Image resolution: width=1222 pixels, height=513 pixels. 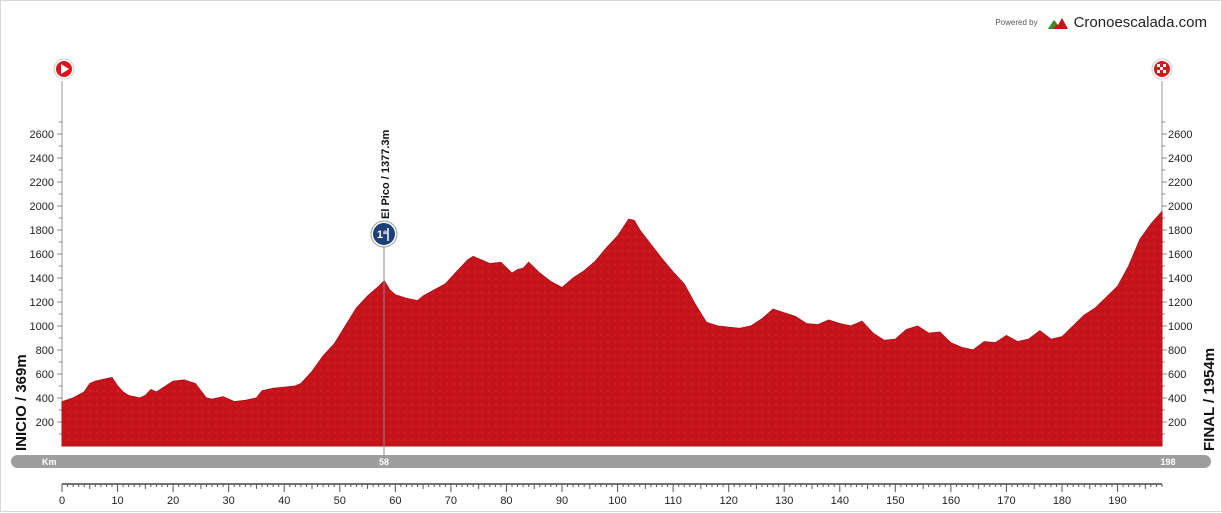 What do you see at coordinates (1180, 303) in the screenshot?
I see `y-tick-label-right: 1200` at bounding box center [1180, 303].